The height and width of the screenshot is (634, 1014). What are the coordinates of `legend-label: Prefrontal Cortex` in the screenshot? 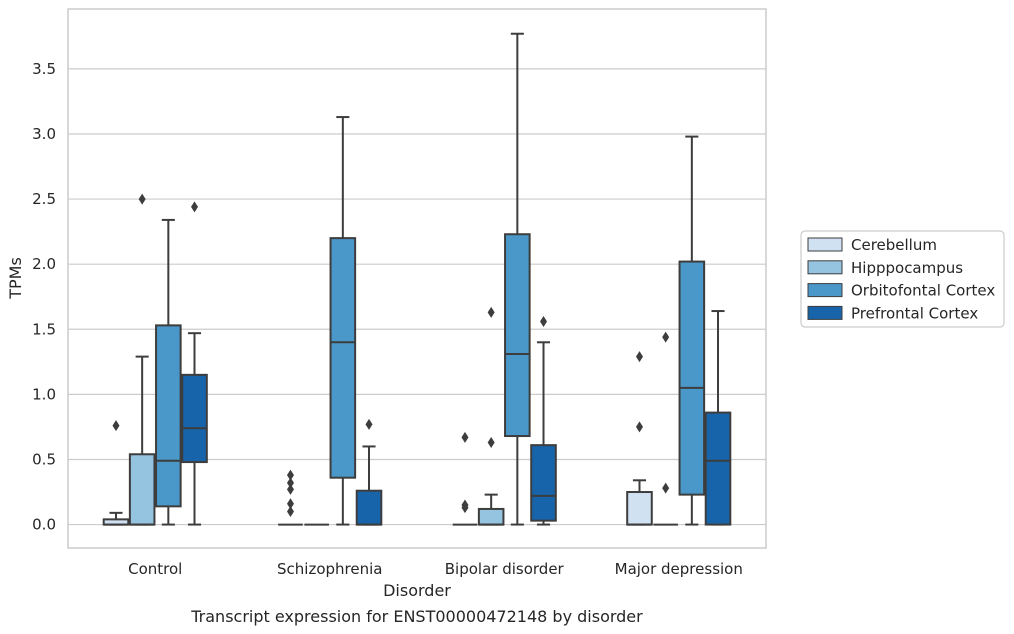 It's located at (914, 313).